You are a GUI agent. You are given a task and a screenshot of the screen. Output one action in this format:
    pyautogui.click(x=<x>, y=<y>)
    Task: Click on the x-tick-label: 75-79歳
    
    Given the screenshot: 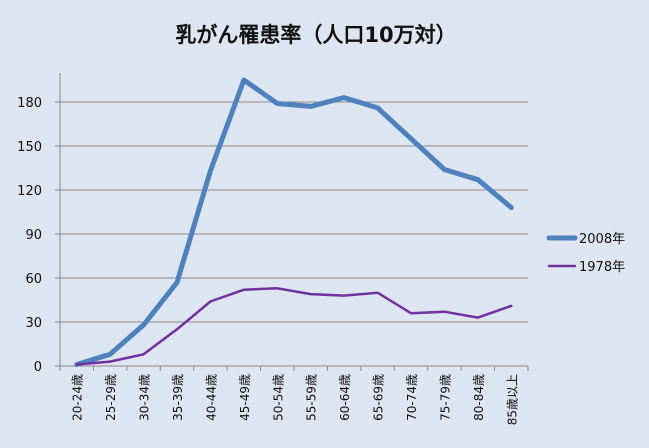 What is the action you would take?
    pyautogui.click(x=445, y=397)
    